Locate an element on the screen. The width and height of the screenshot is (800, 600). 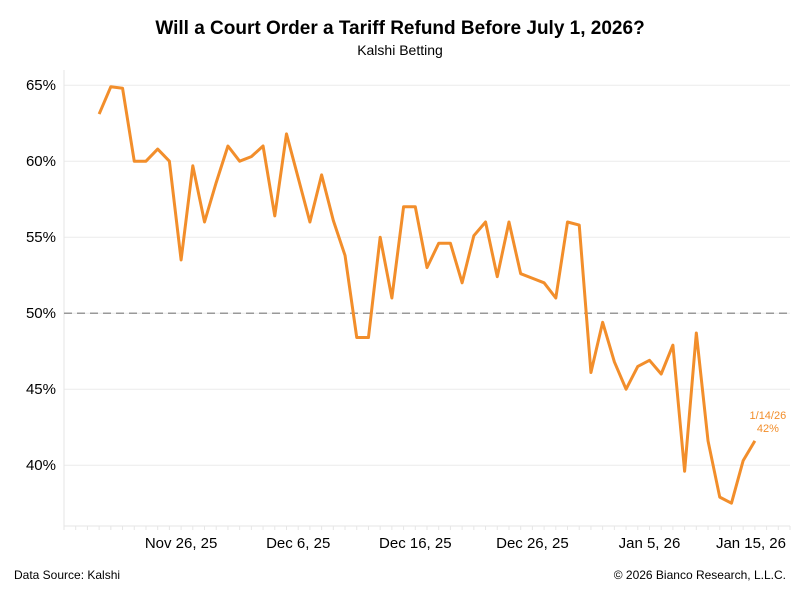
y-tick-label: 40% is located at coordinates (41, 465).